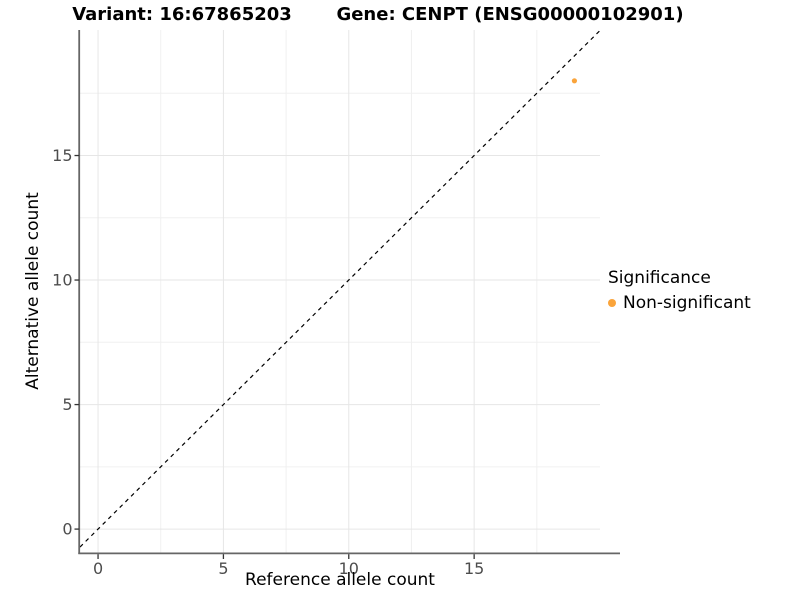 This screenshot has height=600, width=800. Describe the element at coordinates (340, 580) in the screenshot. I see `x-axis-title: Reference allele count` at that location.